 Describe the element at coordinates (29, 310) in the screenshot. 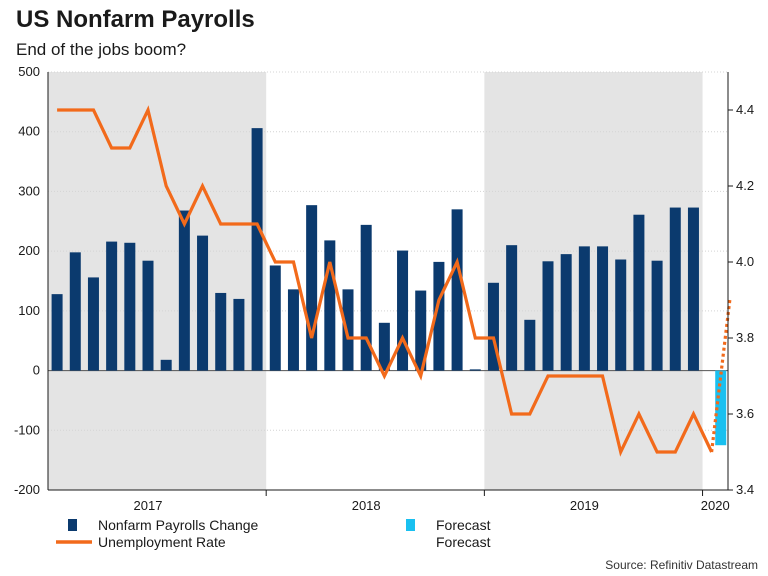

I see `left-tick-label: 100` at that location.